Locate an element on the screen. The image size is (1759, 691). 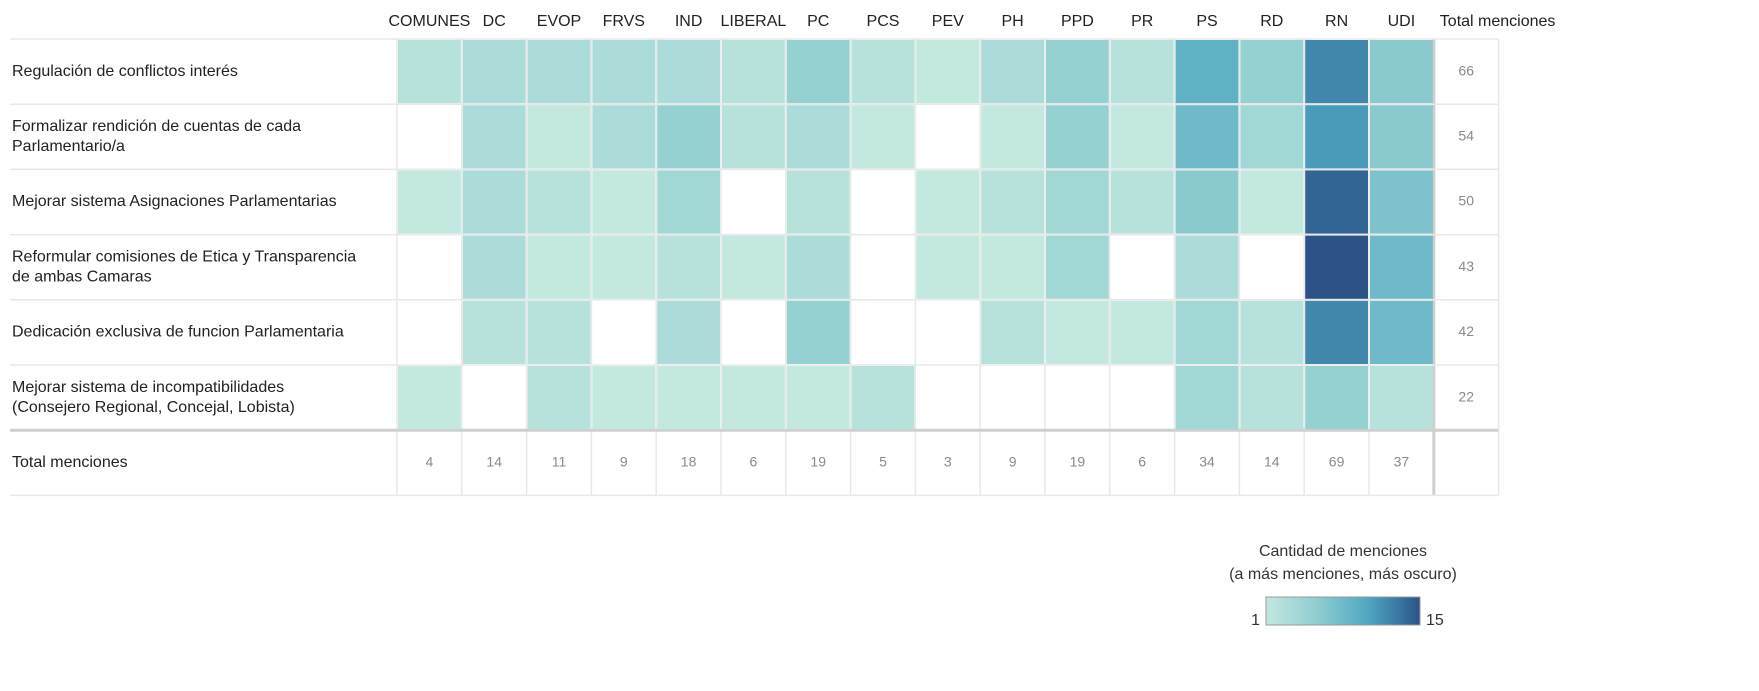
row-total: 42 is located at coordinates (1466, 331).